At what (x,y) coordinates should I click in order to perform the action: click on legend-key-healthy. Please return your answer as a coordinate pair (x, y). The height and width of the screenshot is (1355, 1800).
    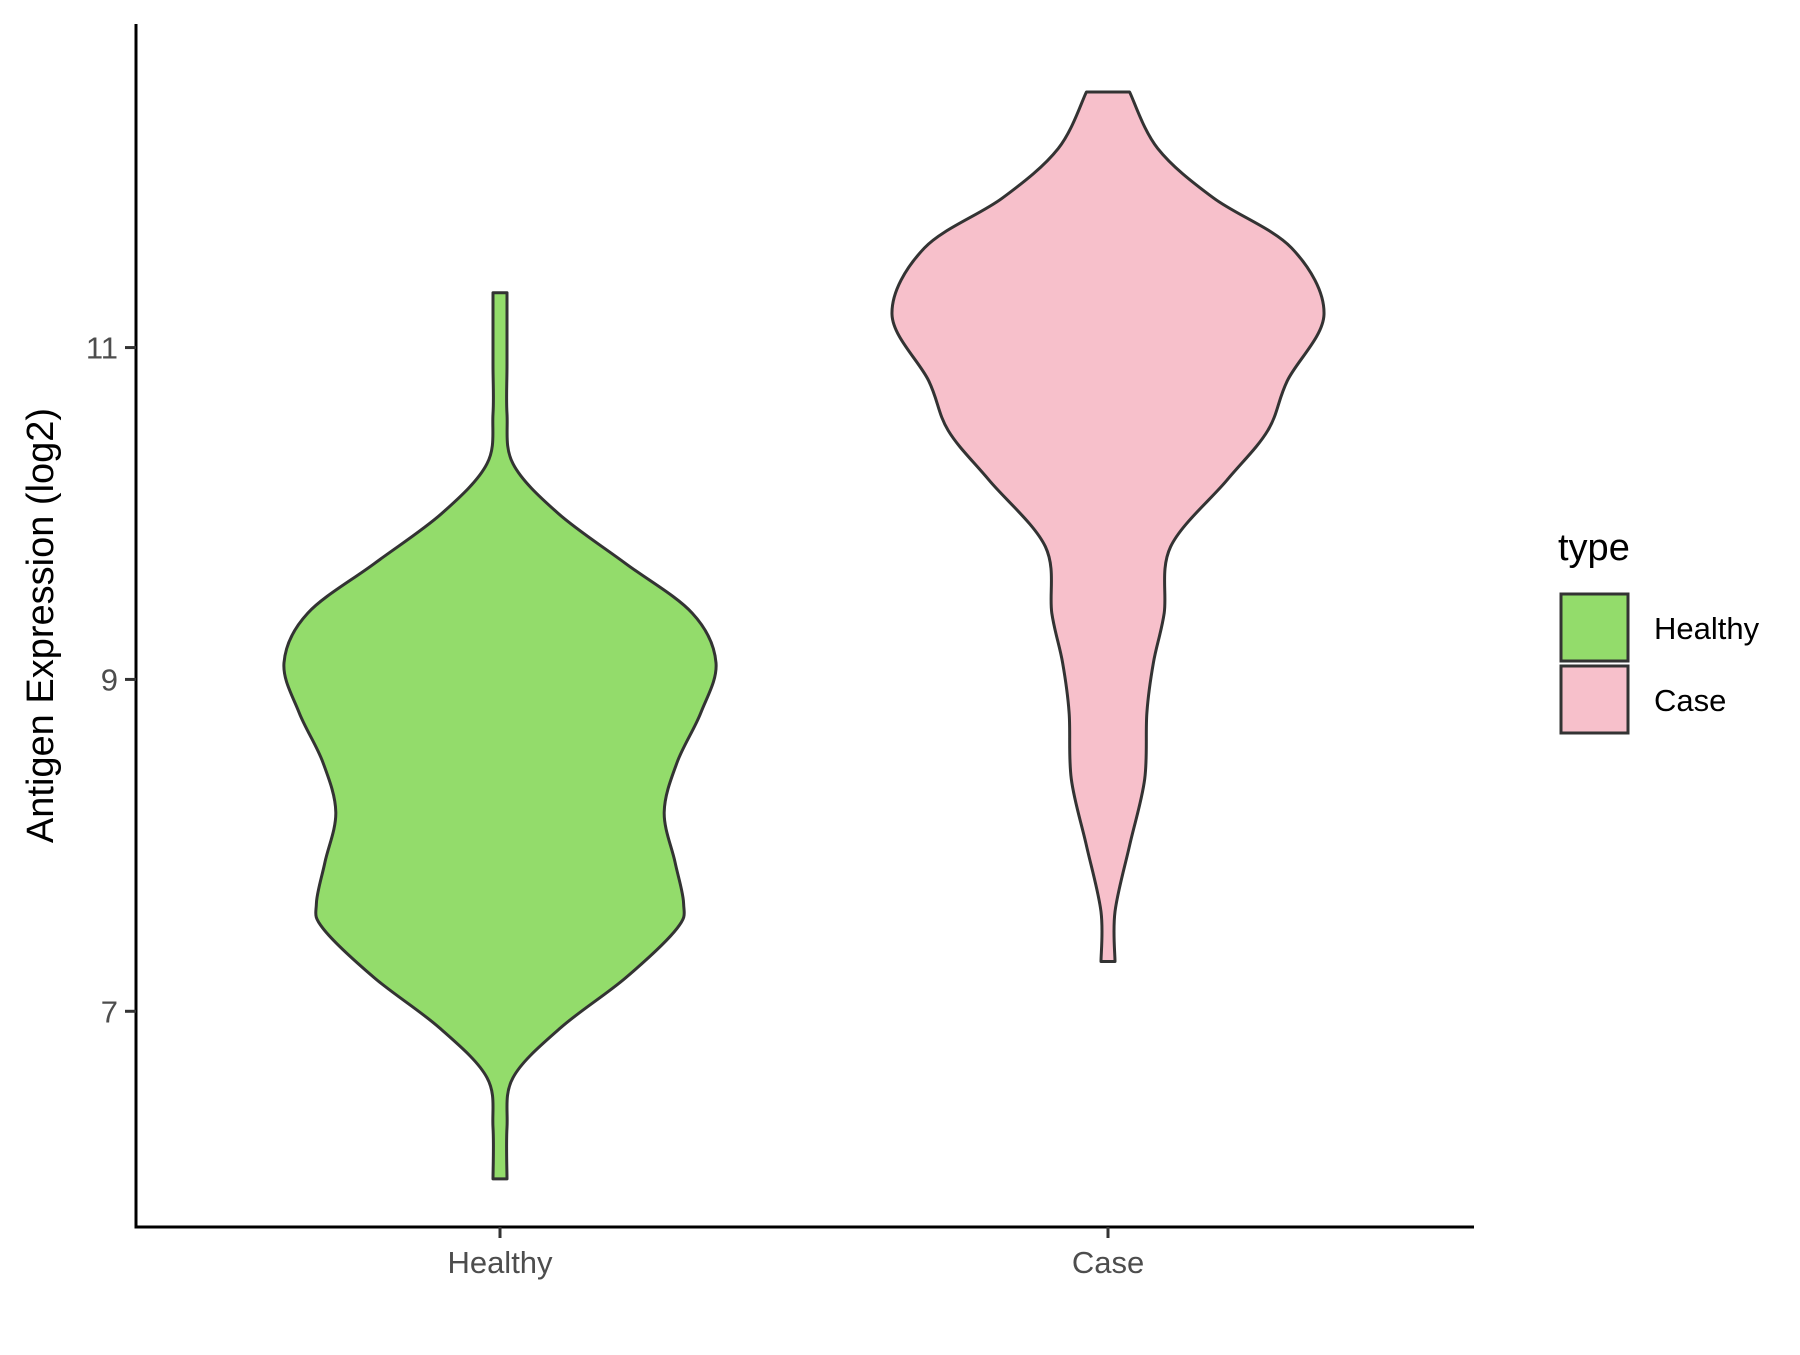
    Looking at the image, I should click on (1594, 627).